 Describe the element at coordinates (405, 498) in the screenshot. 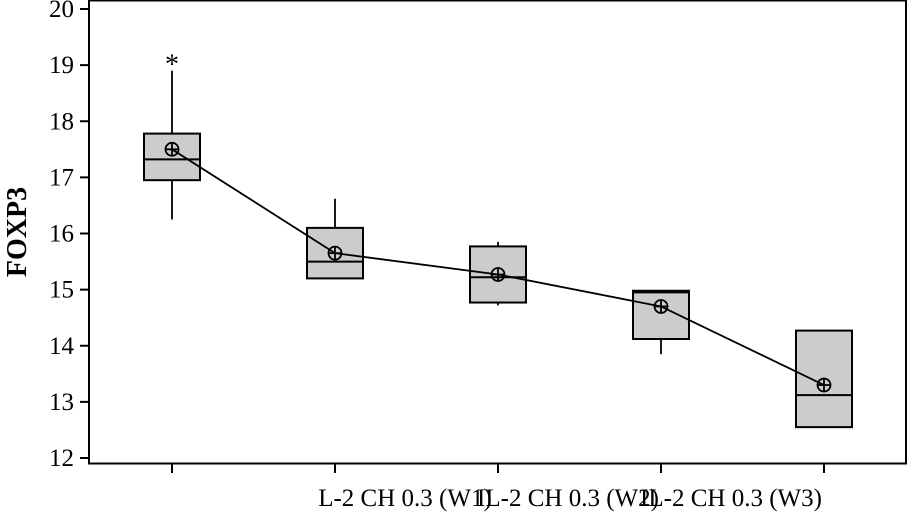

I see `x-tick-label: L-2 CH 0.3 (W1)` at that location.